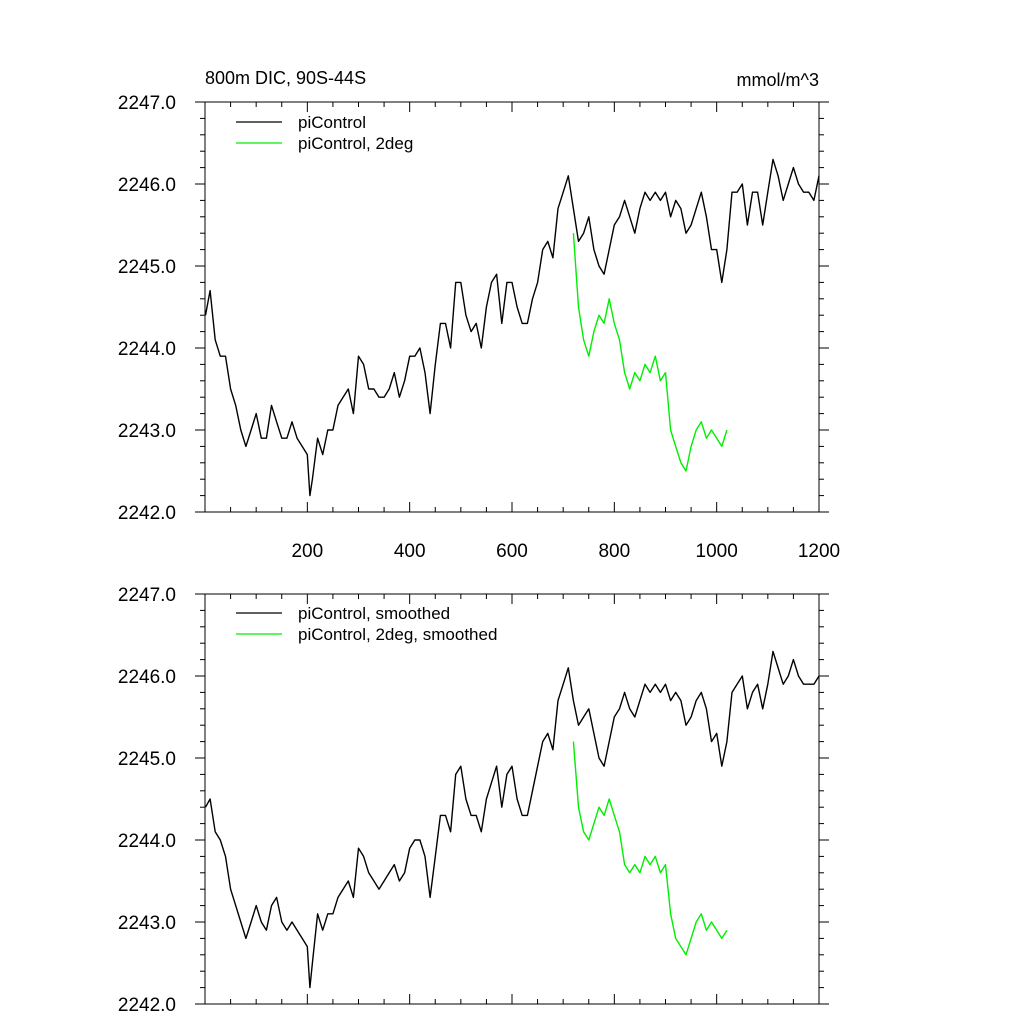 This screenshot has height=1024, width=1024. Describe the element at coordinates (355, 143) in the screenshot. I see `legend-label-picontrol-2deg: piControl, 2deg` at that location.